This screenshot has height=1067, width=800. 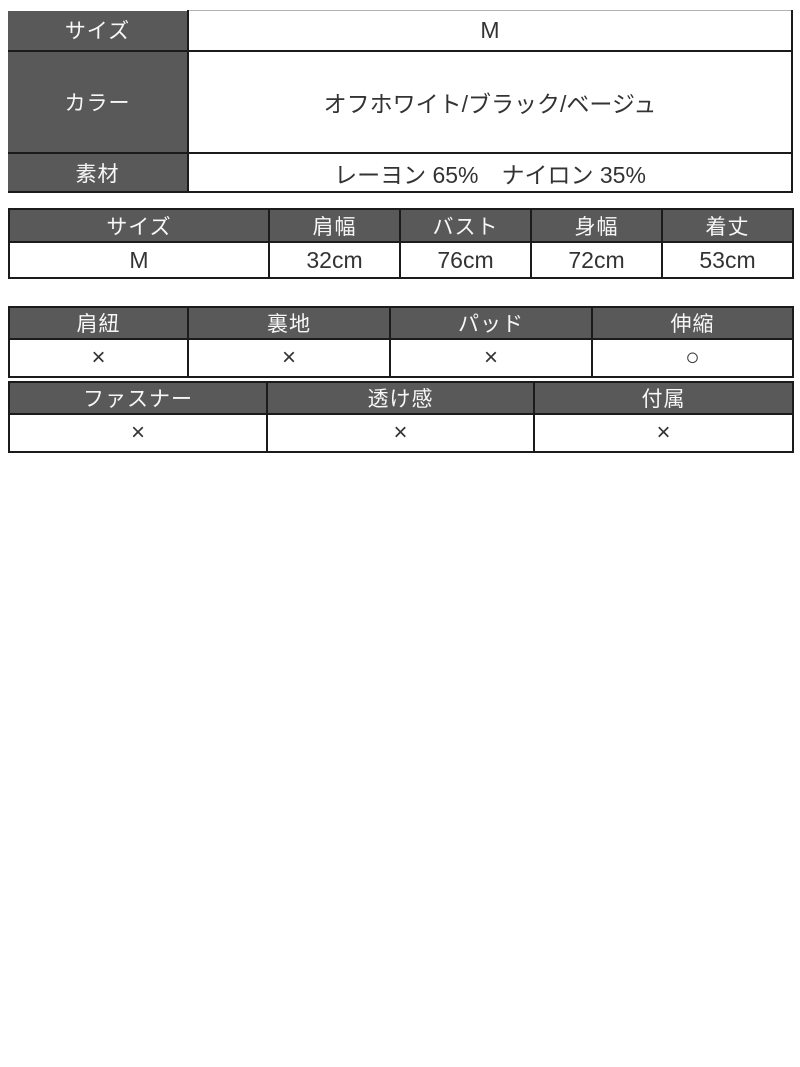 What do you see at coordinates (727, 260) in the screenshot?
I see `length-value: 53cm` at bounding box center [727, 260].